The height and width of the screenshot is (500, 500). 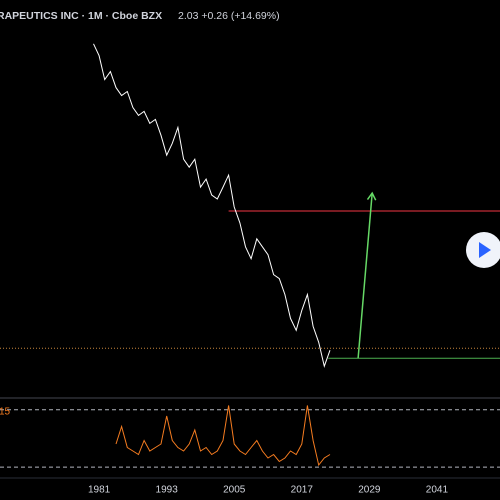 I want to click on arrow-head, so click(x=371, y=196).